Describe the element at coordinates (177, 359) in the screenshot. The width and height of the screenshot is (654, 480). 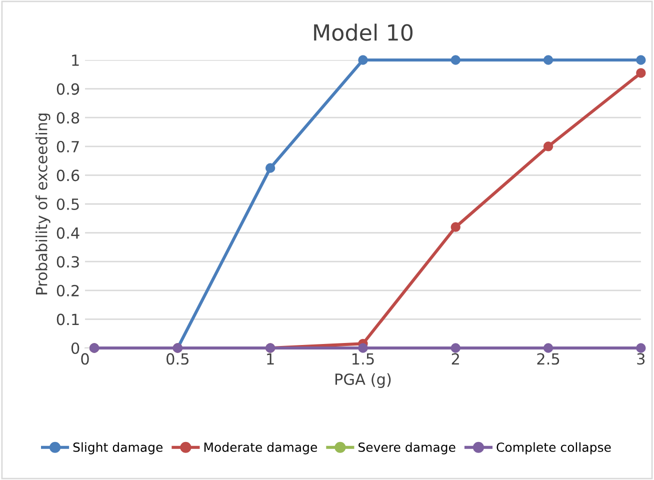
I see `x-tick-label: 0.5` at that location.